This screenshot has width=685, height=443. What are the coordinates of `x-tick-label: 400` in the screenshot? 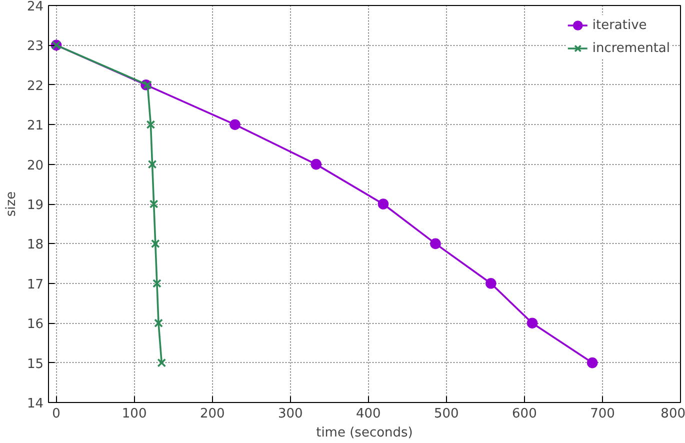 It's located at (368, 414).